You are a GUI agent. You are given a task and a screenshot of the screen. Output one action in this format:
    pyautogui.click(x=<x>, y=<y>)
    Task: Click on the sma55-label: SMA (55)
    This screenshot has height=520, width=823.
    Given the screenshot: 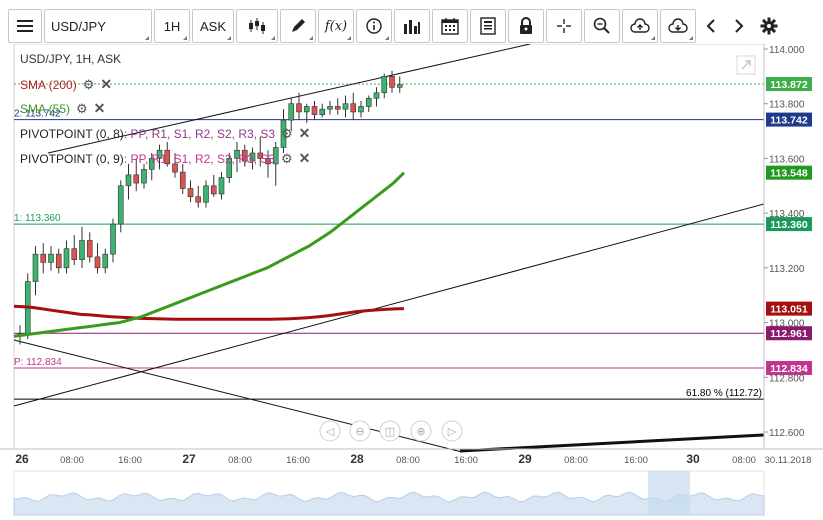 What is the action you would take?
    pyautogui.click(x=45, y=108)
    